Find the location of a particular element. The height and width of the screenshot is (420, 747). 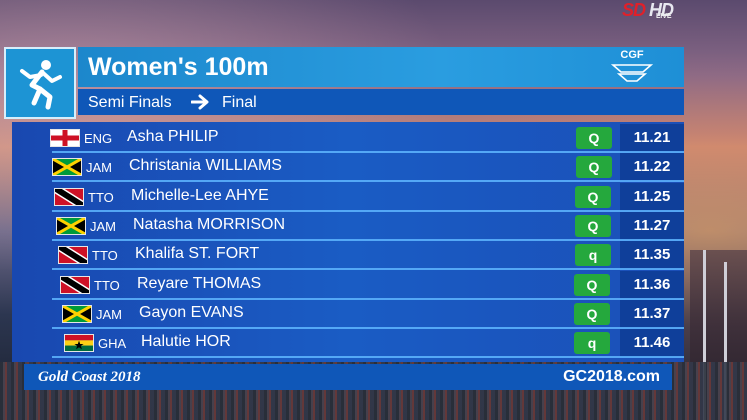

time-cell: 11.22 is located at coordinates (652, 167).